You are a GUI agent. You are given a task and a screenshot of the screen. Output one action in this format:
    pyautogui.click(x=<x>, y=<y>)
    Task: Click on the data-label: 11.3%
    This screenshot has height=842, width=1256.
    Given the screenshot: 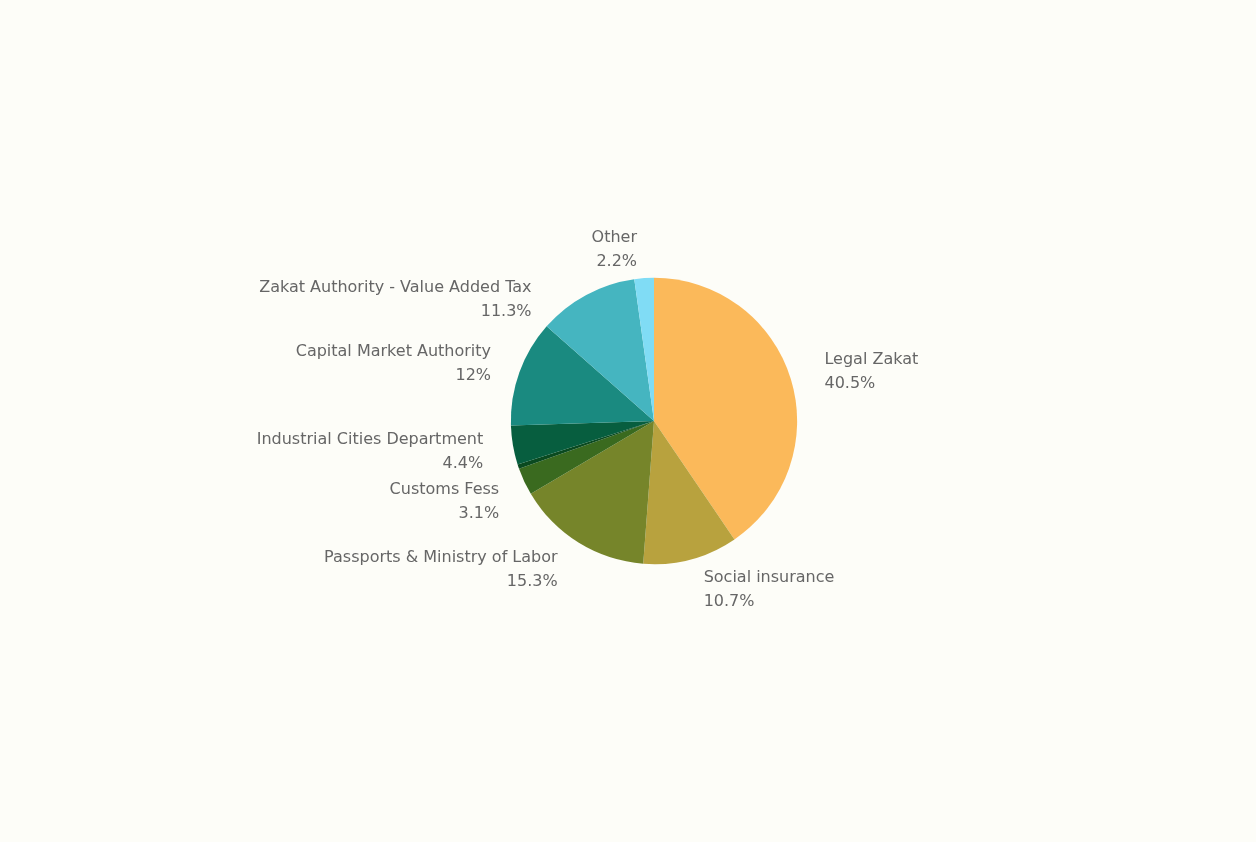 What is the action you would take?
    pyautogui.click(x=506, y=310)
    